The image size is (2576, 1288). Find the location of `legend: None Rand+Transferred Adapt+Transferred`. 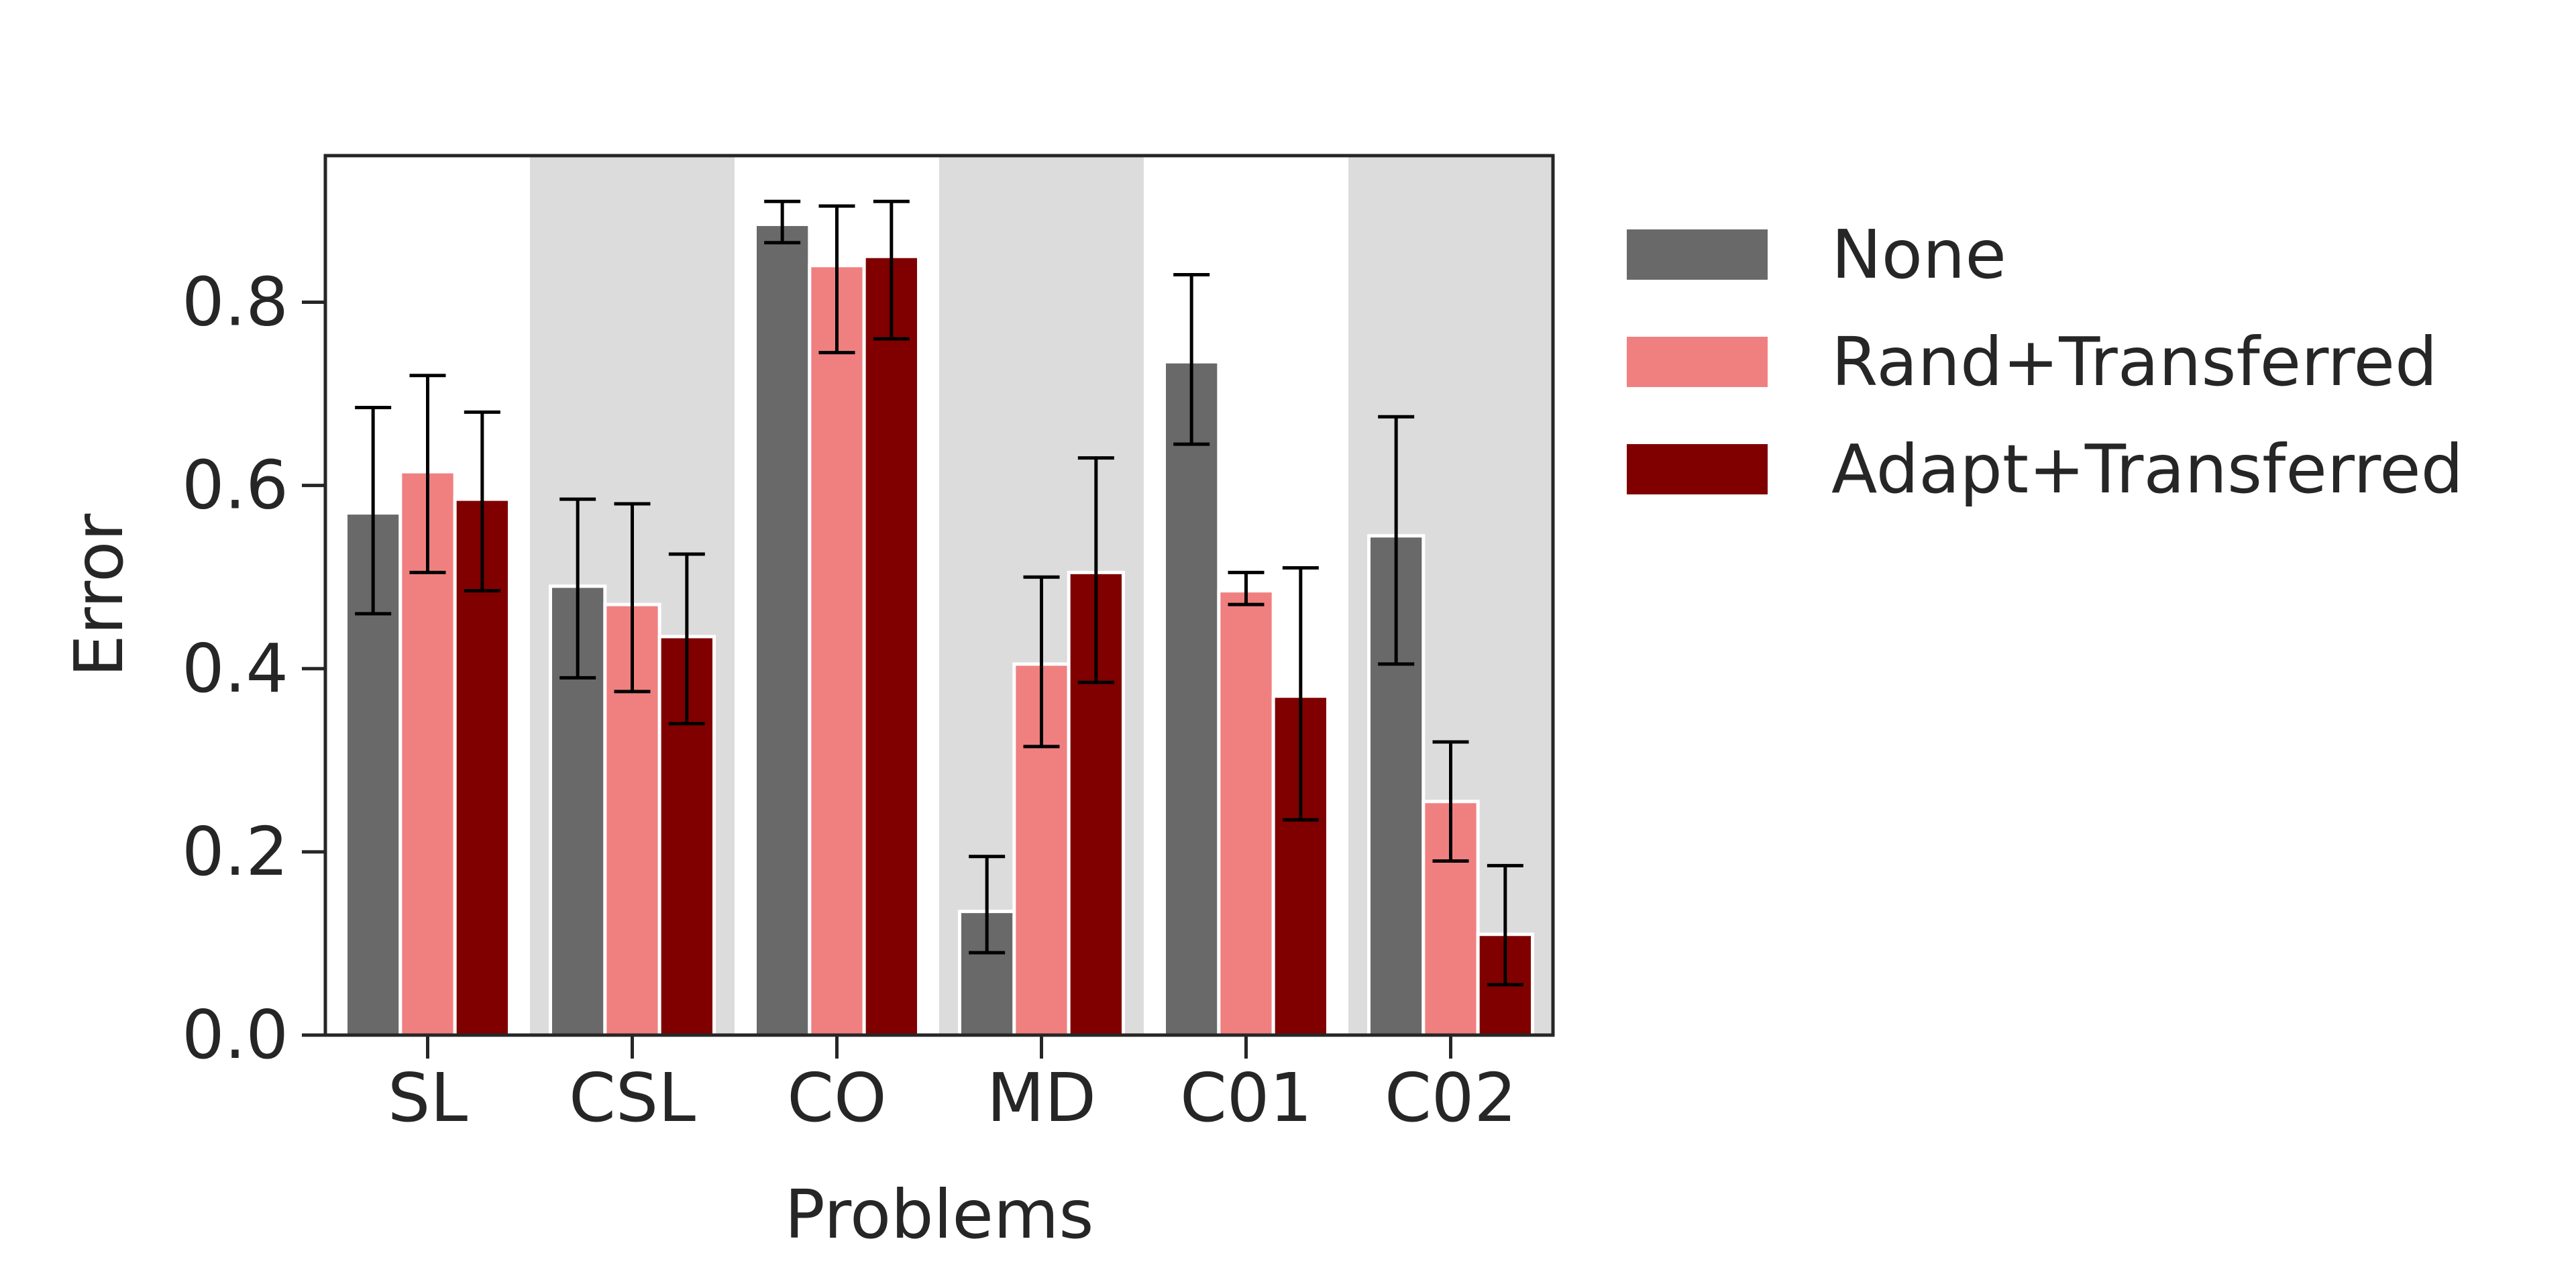

legend: None Rand+Transferred Adapt+Transferred is located at coordinates (2045, 361).